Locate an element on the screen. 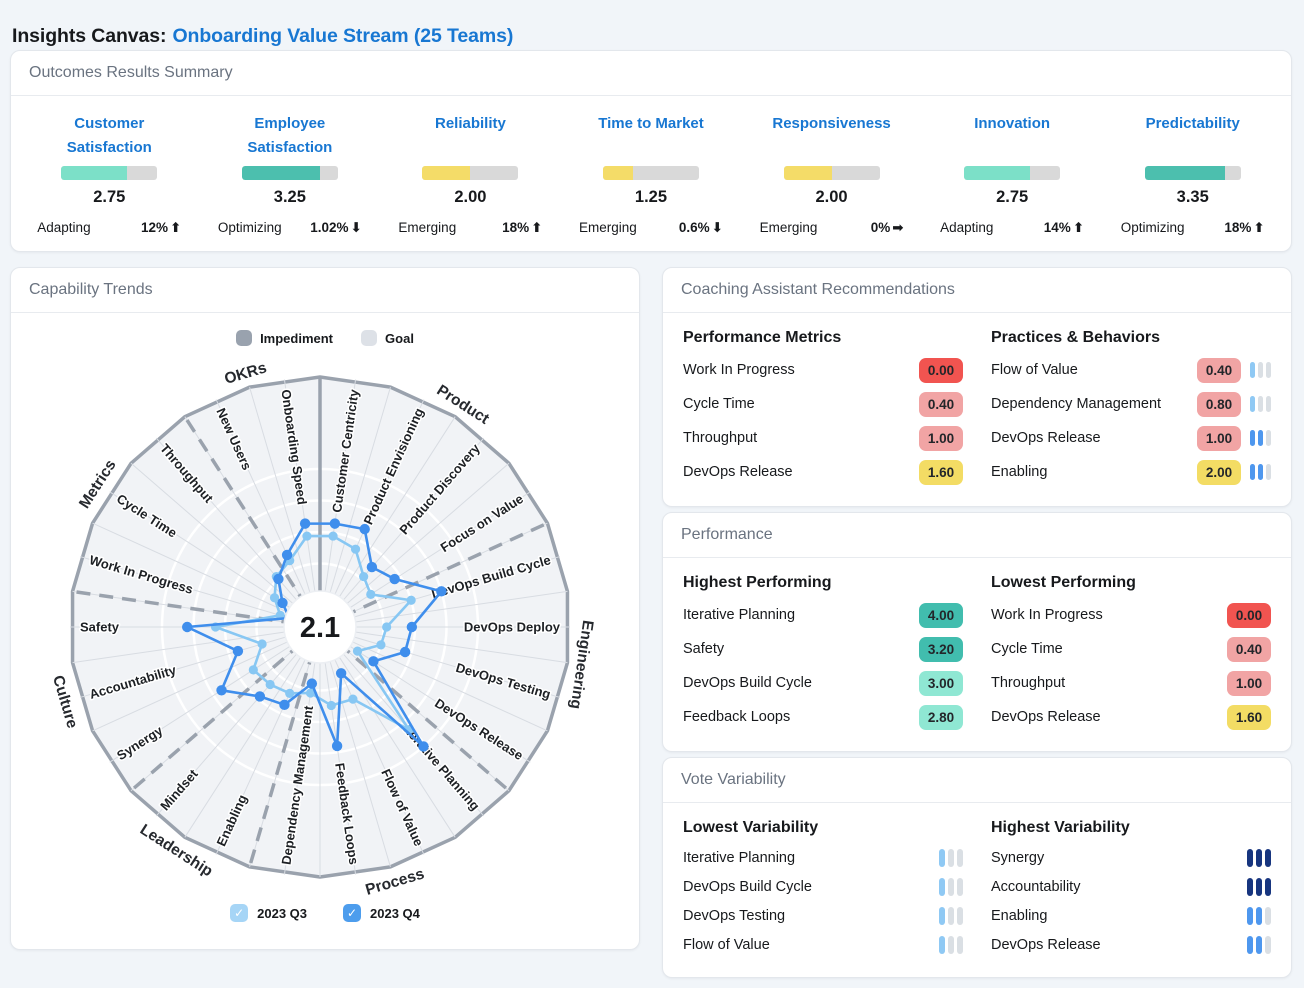  list-item-cycle-time: Cycle Time 0.40 is located at coordinates (823, 404).